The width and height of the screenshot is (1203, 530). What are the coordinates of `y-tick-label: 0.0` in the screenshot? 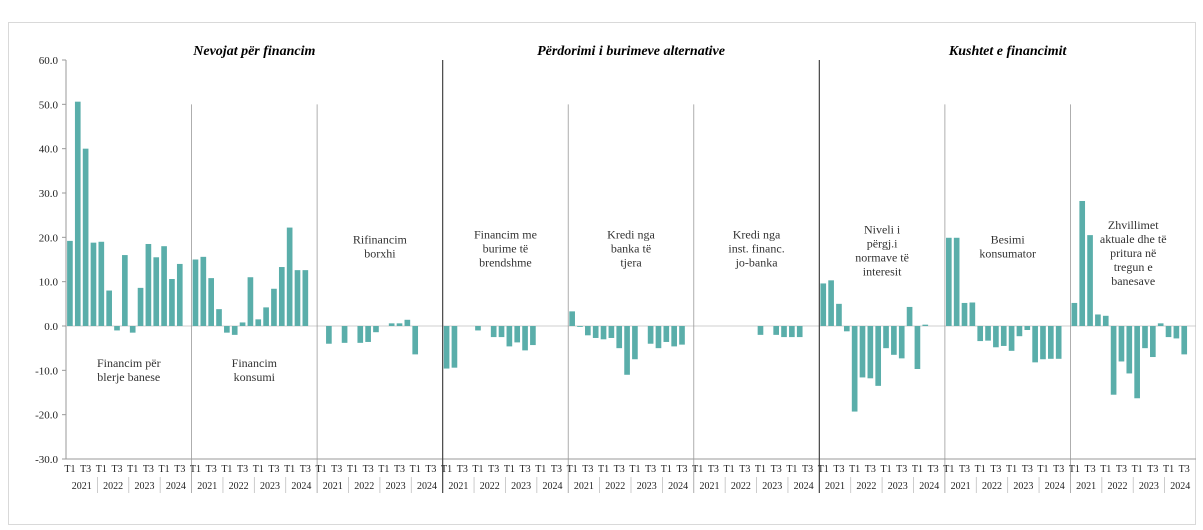 It's located at (51, 327).